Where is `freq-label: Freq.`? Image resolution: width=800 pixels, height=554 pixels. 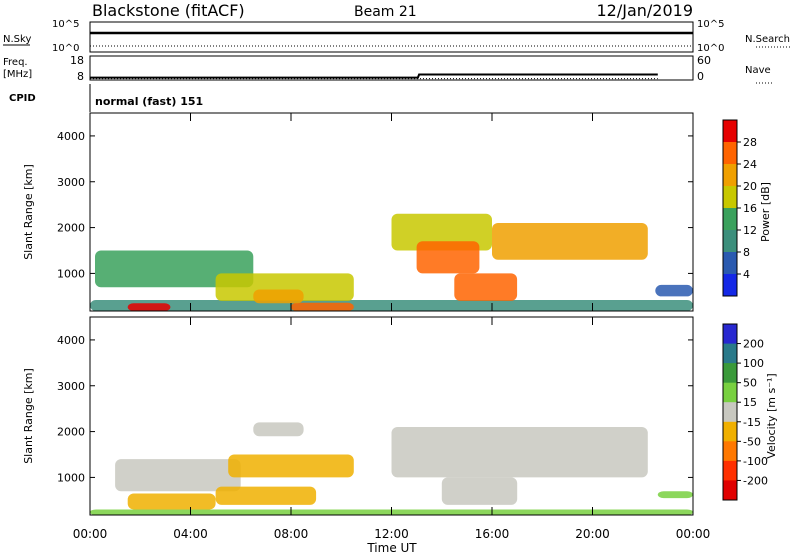
freq-label: Freq. is located at coordinates (15, 62).